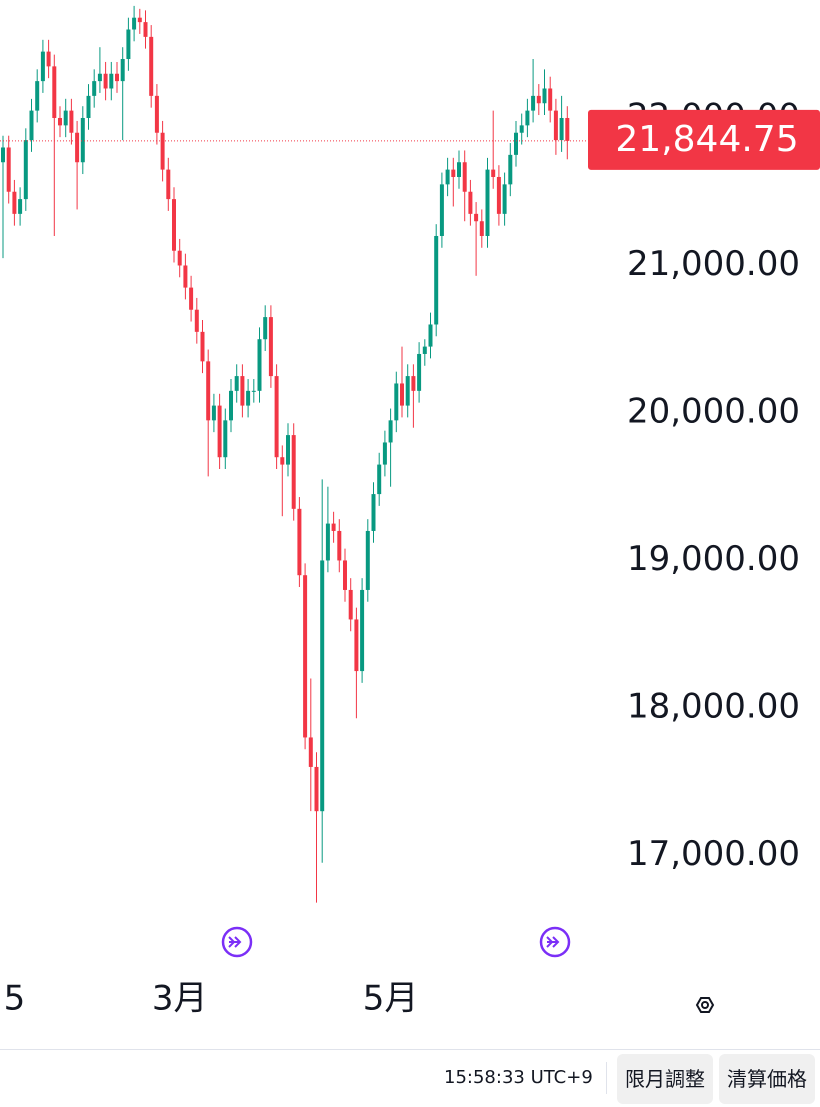 The image size is (820, 1107). Describe the element at coordinates (15, 999) in the screenshot. I see `x-tick-label: 5` at that location.